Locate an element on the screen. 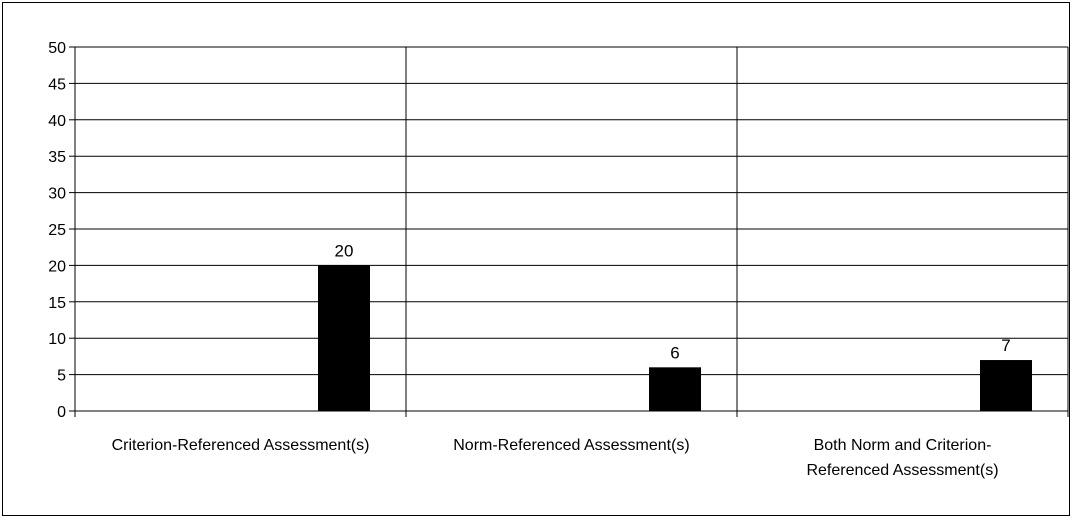 The height and width of the screenshot is (519, 1078). y-tick-label: 5 is located at coordinates (61, 376).